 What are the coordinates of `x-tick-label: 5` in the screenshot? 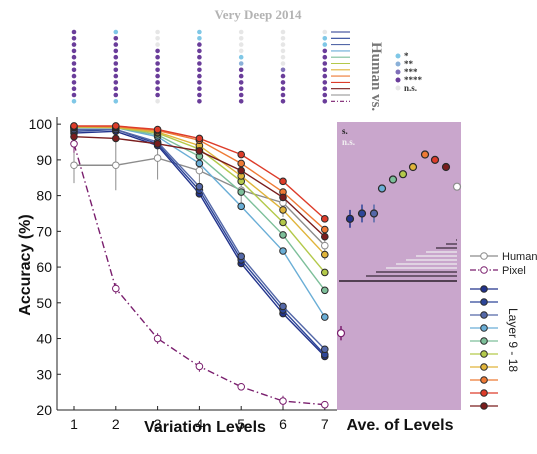 It's located at (241, 424).